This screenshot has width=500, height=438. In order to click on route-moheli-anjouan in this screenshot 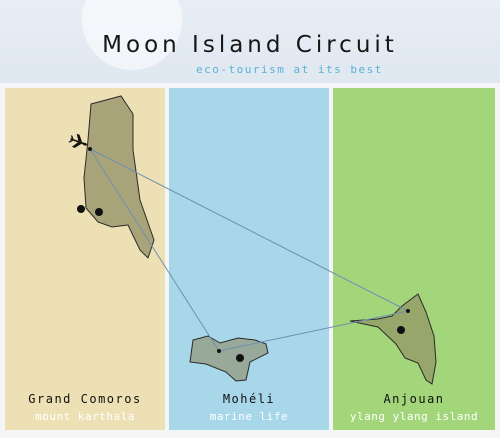, I will do `click(313, 331)`.